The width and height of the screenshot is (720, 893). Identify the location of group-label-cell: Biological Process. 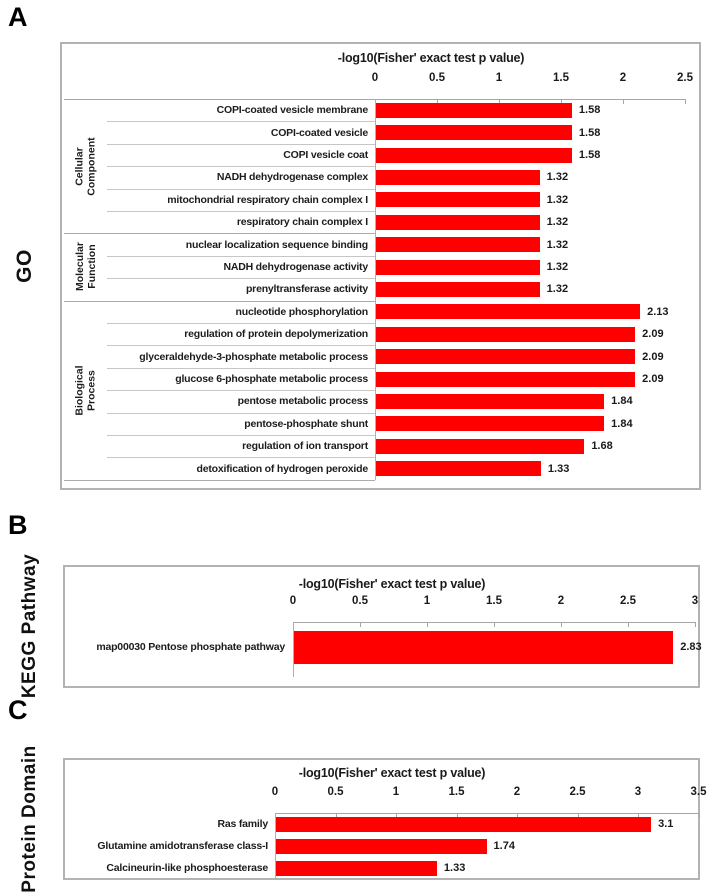
(86, 390).